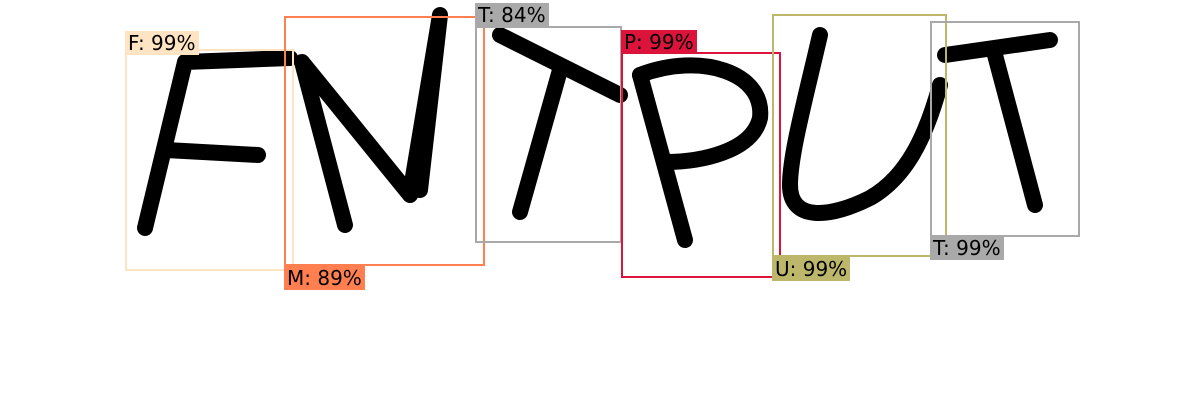 This screenshot has height=420, width=1200. I want to click on letter-t1-strokes, so click(560, 123).